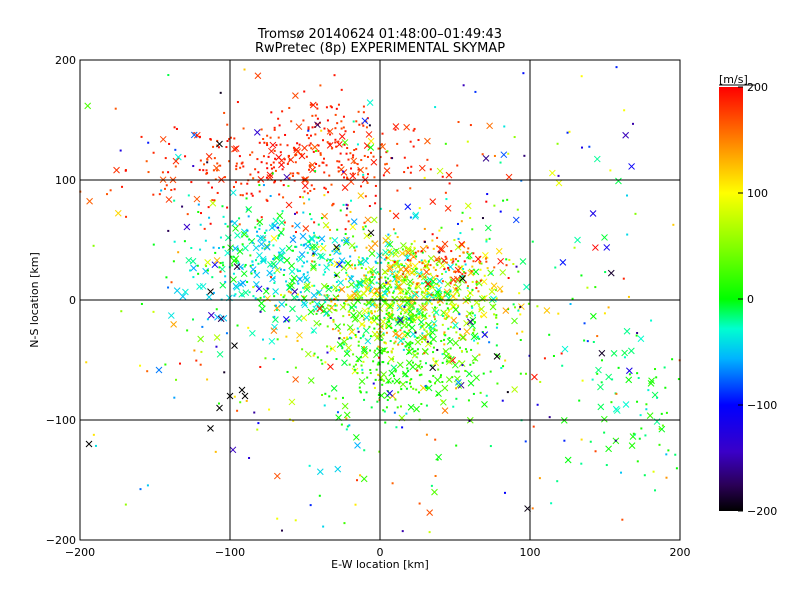  I want to click on y-tick-label: 100, so click(65, 180).